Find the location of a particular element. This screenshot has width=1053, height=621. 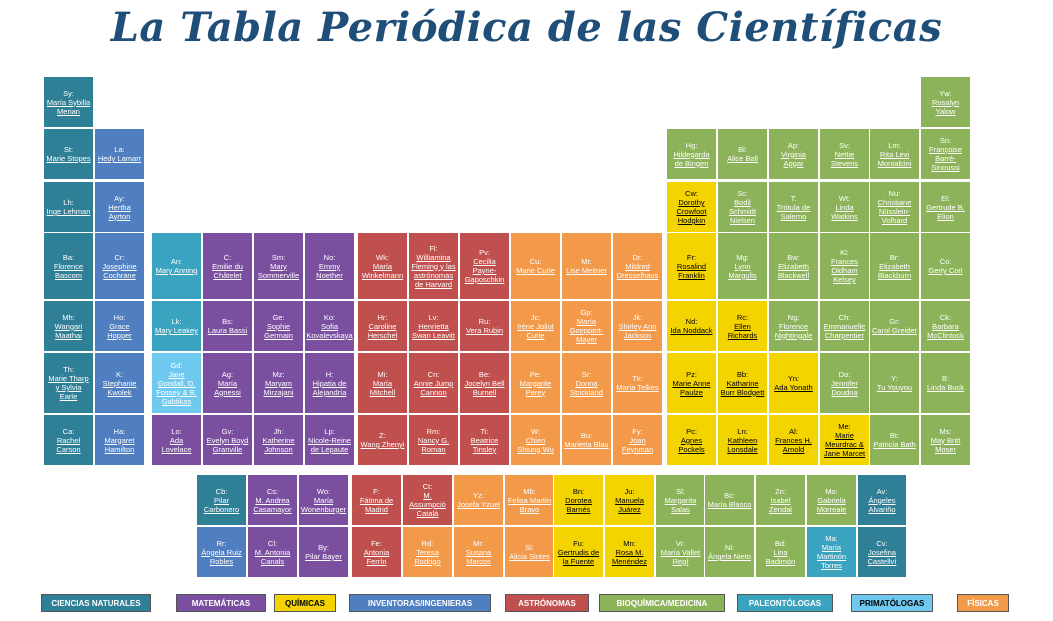

element-cell: Av: Ángeles Alvariño is located at coordinates (882, 500).